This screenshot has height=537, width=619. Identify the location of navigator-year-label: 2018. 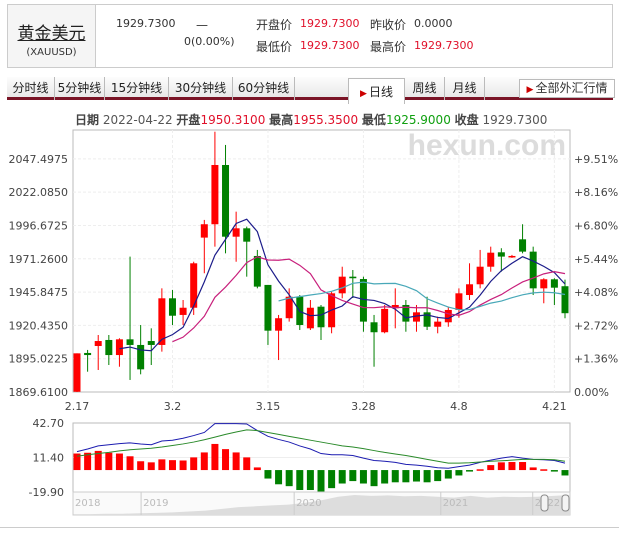
(87, 503).